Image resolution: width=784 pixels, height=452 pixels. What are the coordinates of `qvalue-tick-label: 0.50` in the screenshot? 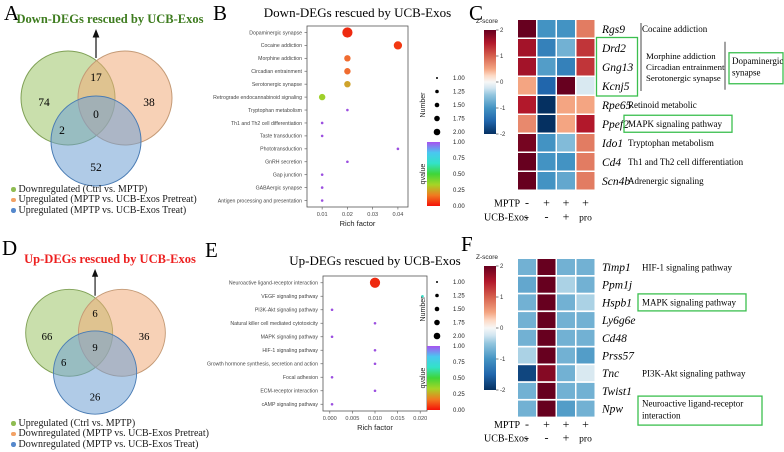 It's located at (459, 175).